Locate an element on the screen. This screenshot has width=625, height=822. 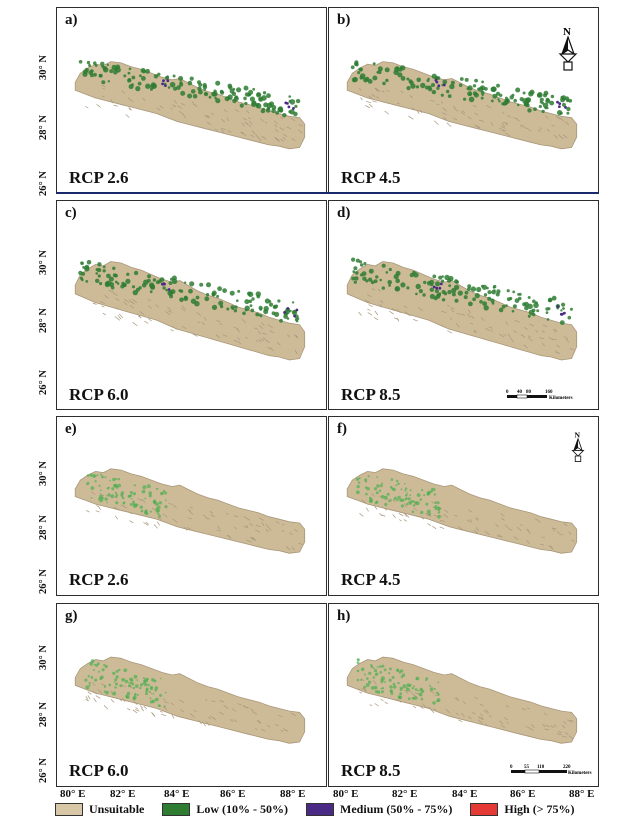
map-panel-e: e) RCP 2.6 is located at coordinates (191, 506).